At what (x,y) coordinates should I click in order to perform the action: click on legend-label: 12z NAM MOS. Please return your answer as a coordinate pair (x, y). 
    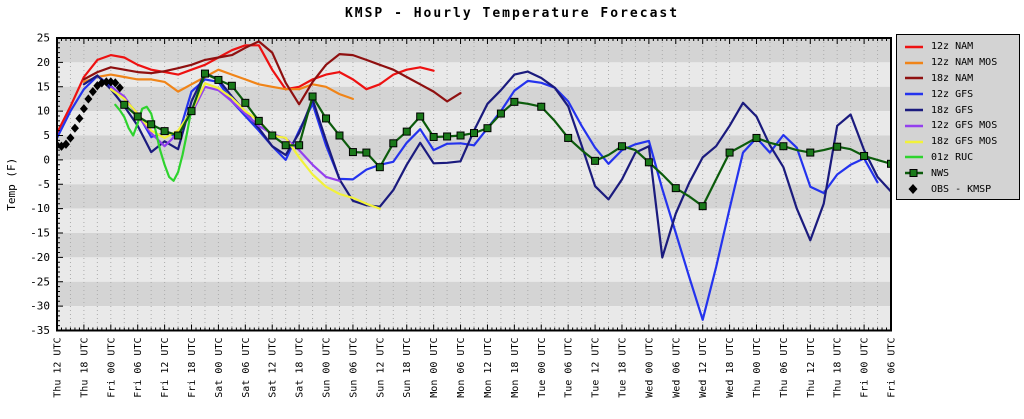
    Looking at the image, I should click on (964, 63).